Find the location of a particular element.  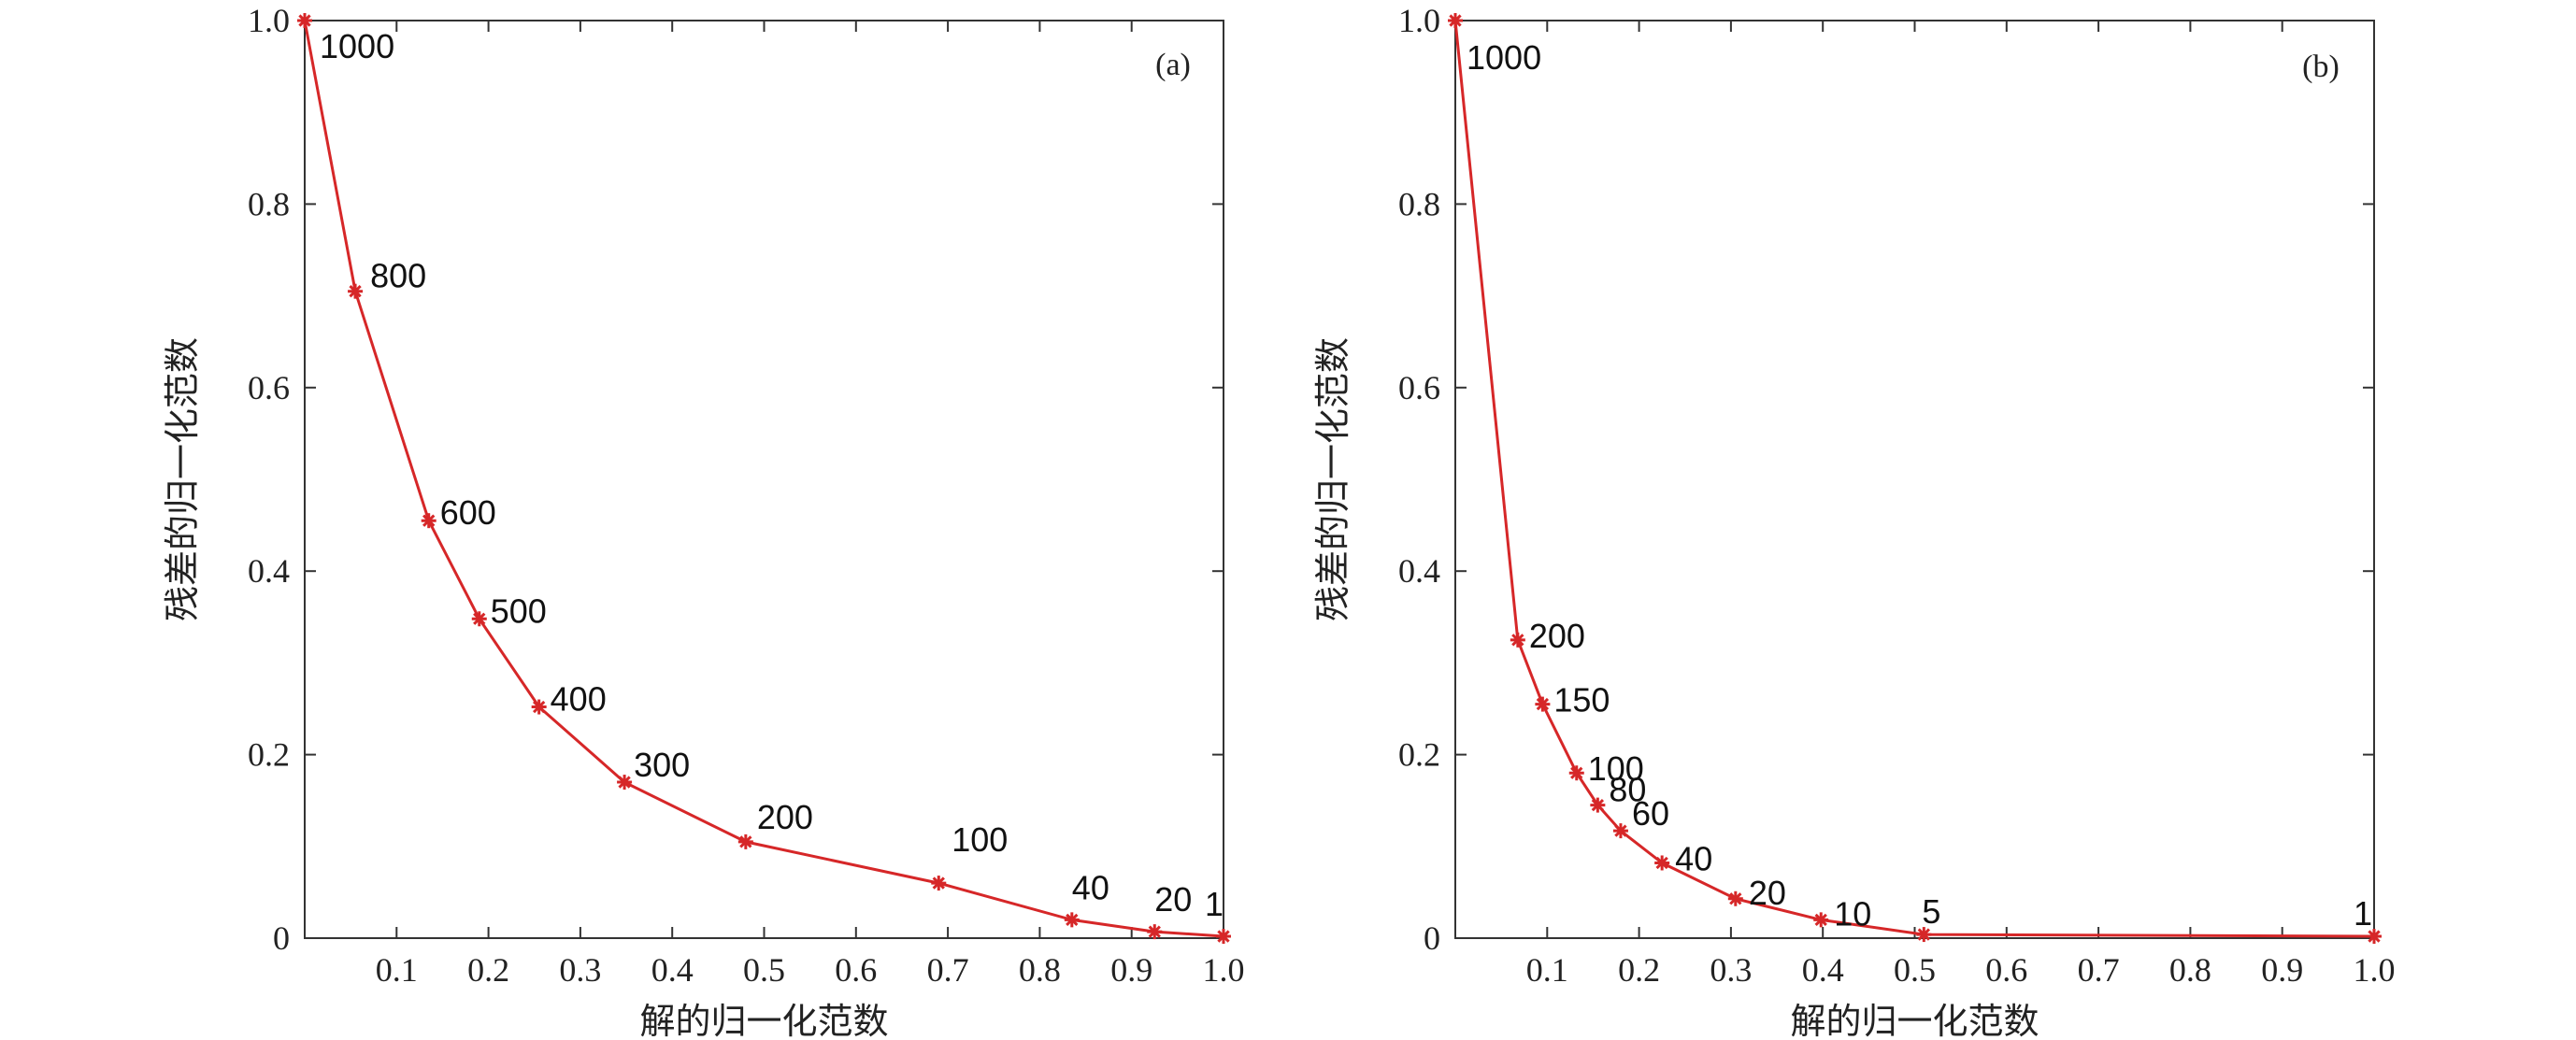

x-tick-label: 0.7 is located at coordinates (2099, 970).